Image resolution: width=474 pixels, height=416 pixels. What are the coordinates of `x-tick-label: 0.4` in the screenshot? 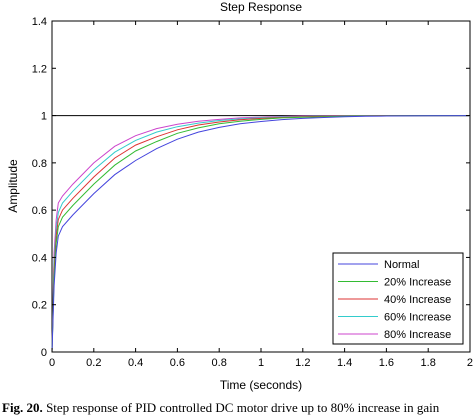 It's located at (135, 363).